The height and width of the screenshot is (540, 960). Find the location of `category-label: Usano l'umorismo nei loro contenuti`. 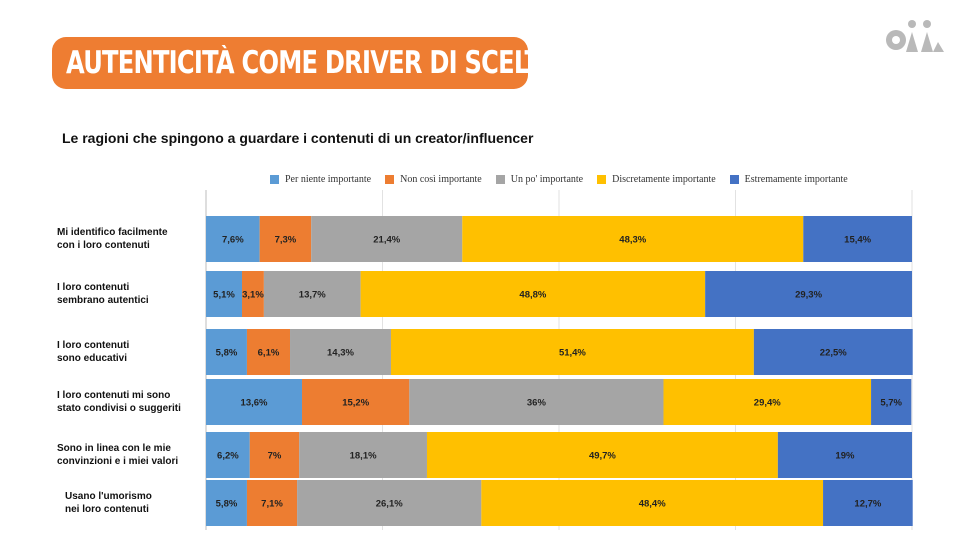

category-label: Usano l'umorismo nei loro contenuti is located at coordinates (108, 503).